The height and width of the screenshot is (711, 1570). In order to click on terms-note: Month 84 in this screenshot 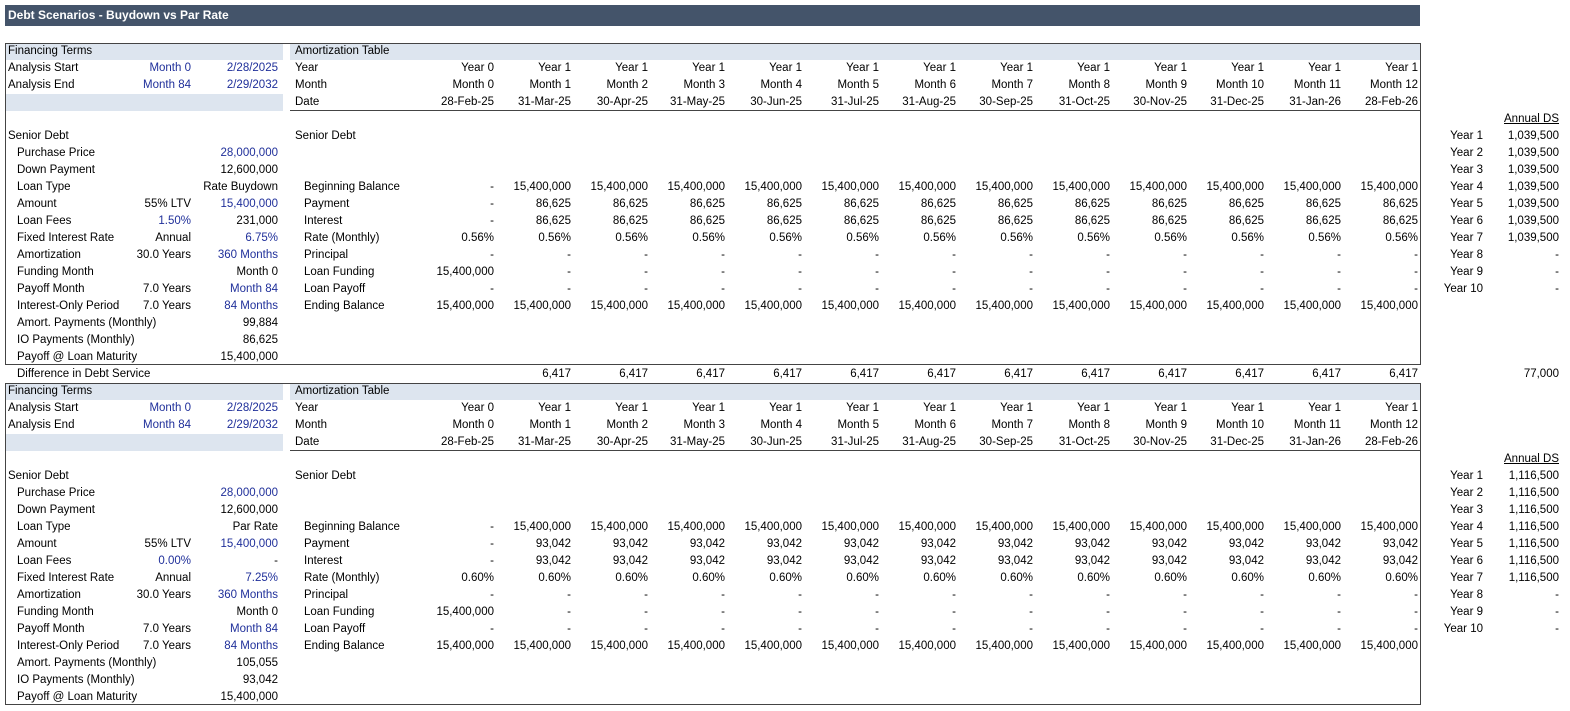, I will do `click(167, 425)`.